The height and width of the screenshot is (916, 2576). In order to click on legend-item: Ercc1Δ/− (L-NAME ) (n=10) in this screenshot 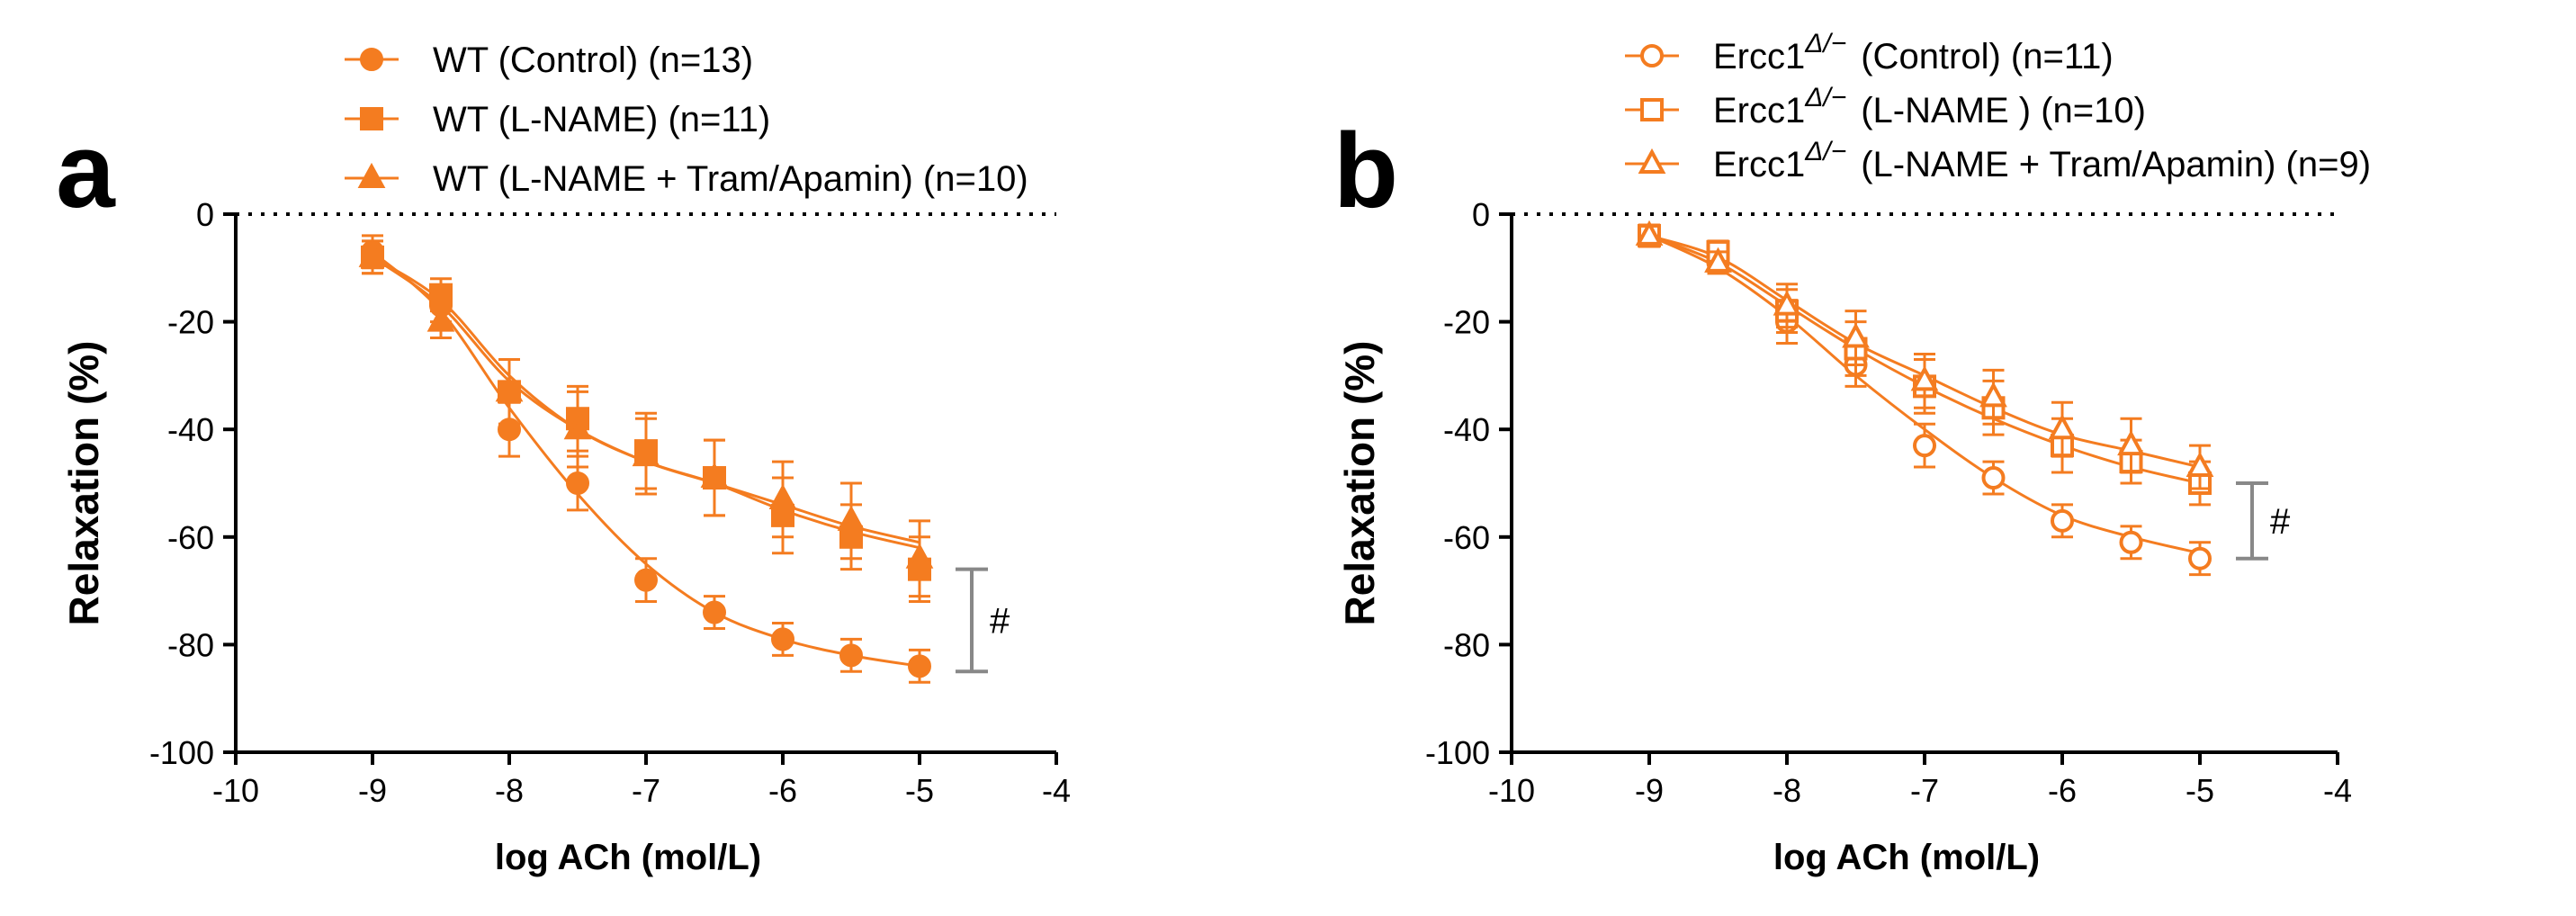, I will do `click(1886, 107)`.